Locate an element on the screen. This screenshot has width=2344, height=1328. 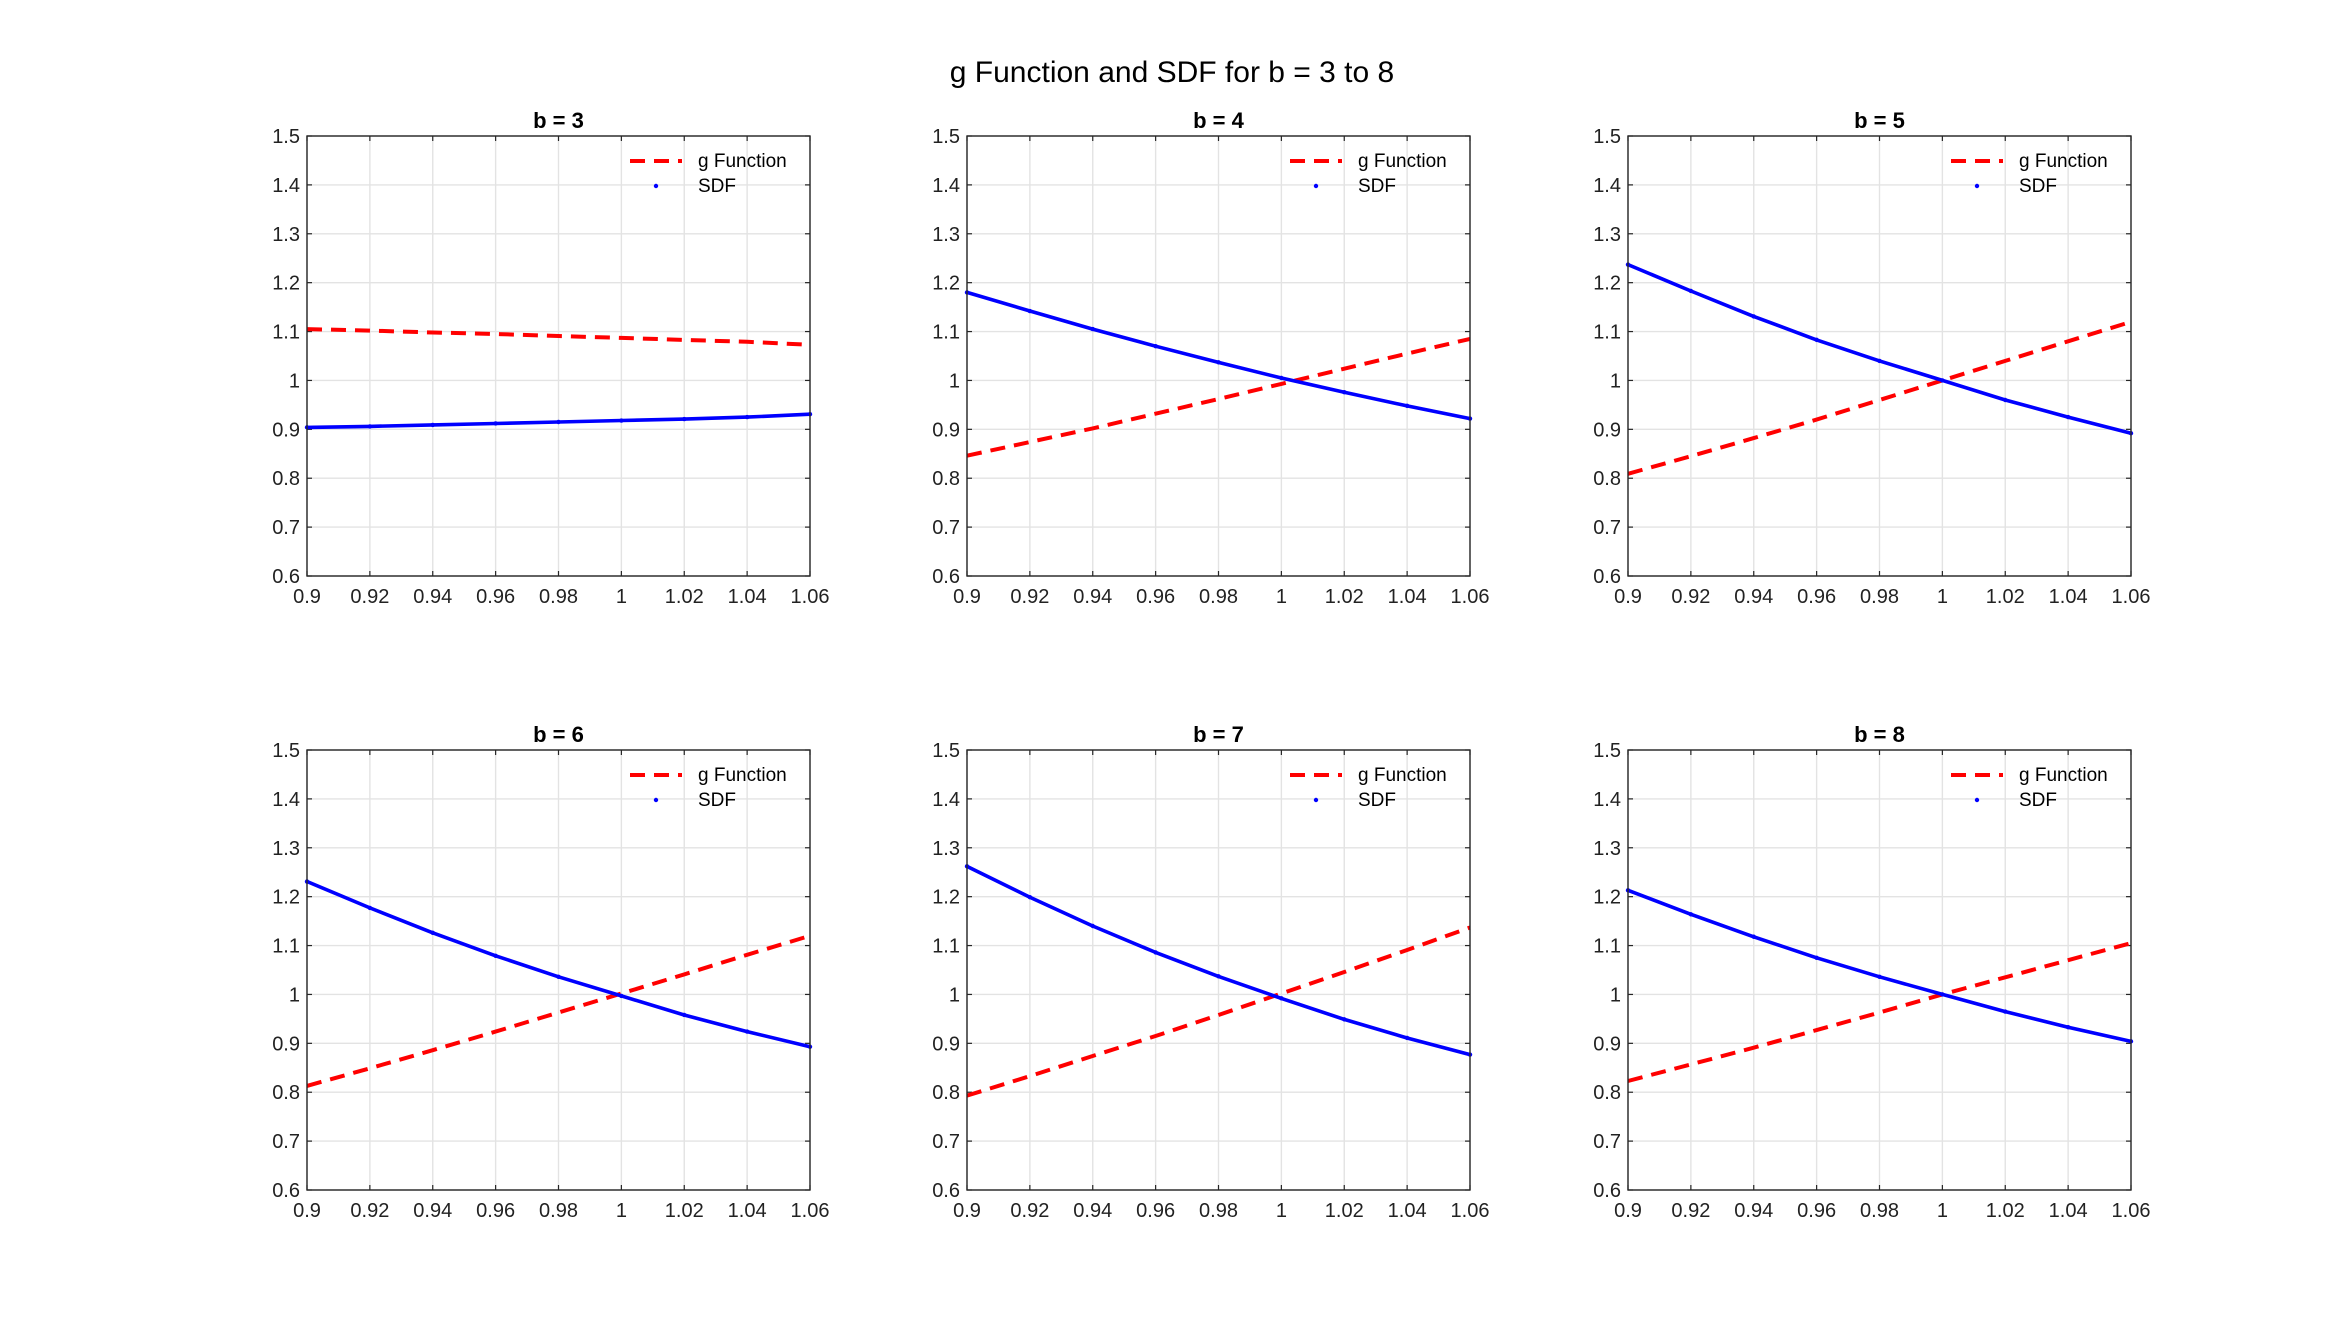
subplot-title: b = 5 is located at coordinates (1879, 120).